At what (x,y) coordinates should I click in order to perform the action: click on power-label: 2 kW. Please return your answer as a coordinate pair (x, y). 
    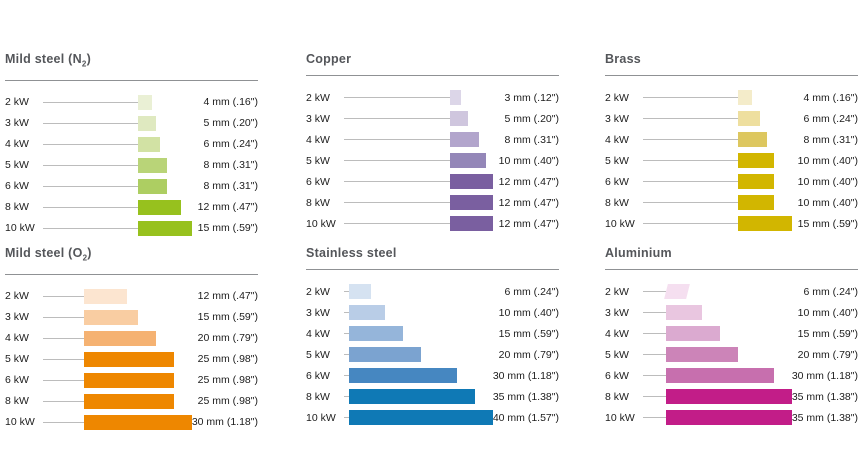
    Looking at the image, I should click on (318, 291).